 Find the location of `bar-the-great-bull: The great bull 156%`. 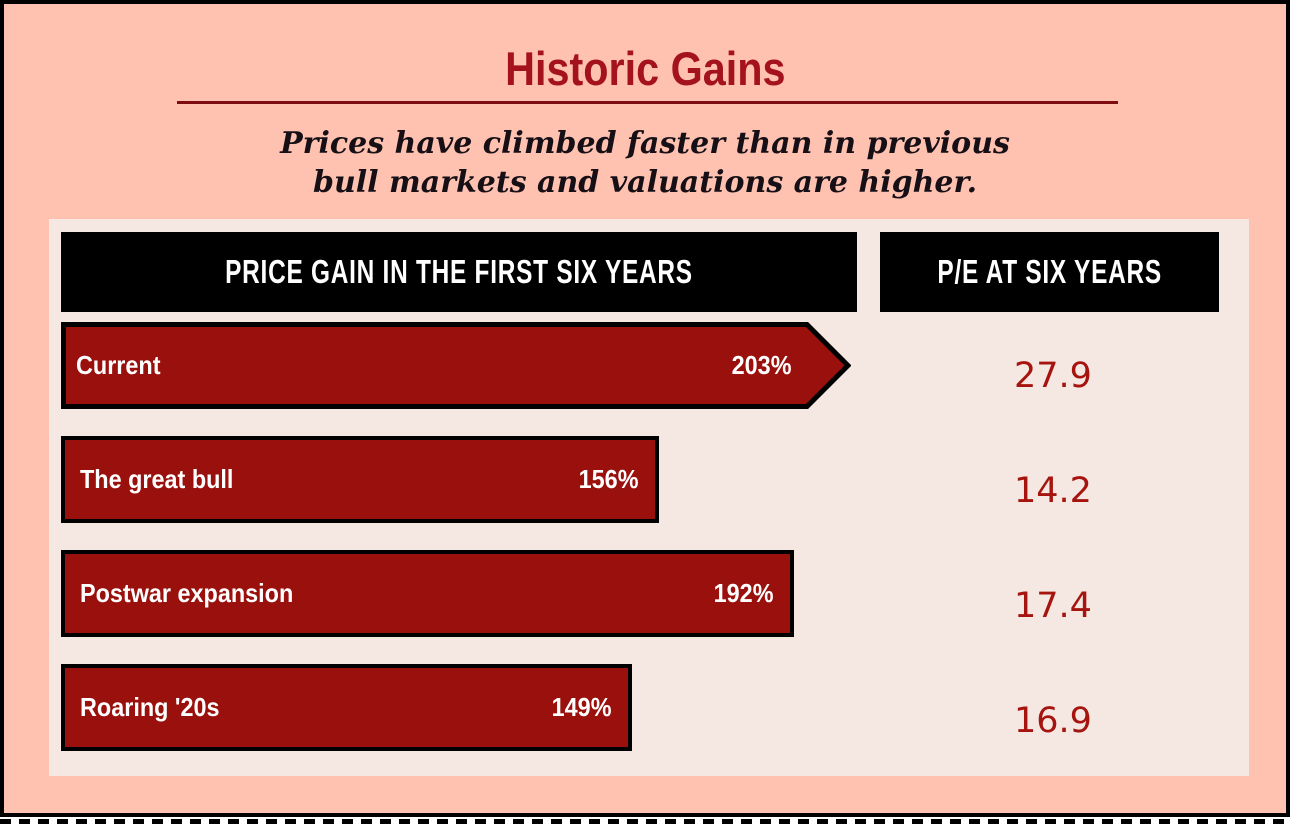

bar-the-great-bull: The great bull 156% is located at coordinates (360, 479).